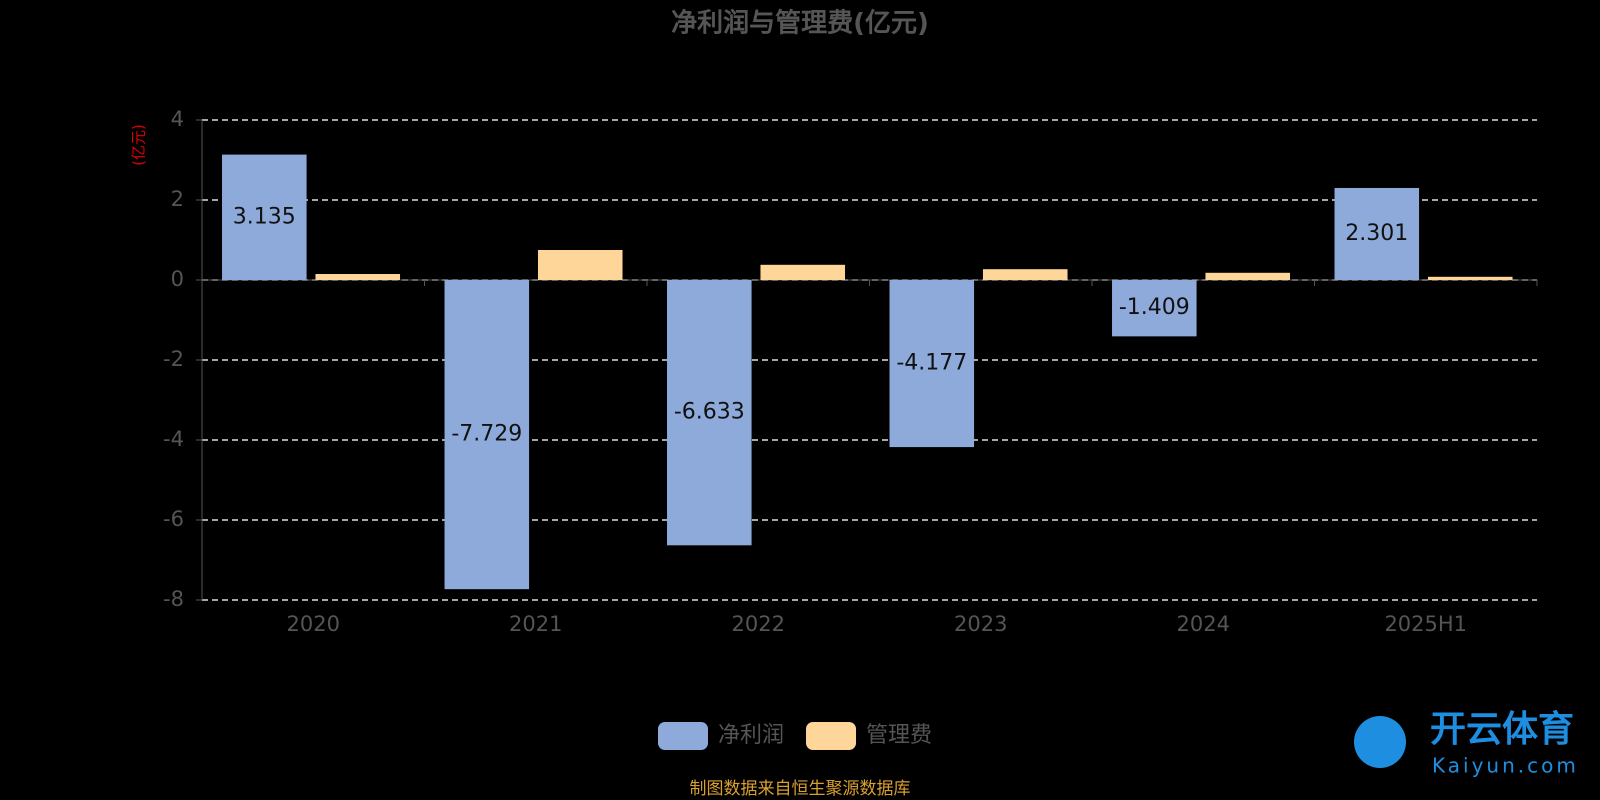 The height and width of the screenshot is (800, 1600). What do you see at coordinates (800, 789) in the screenshot?
I see `source-note: 制图数据来自恒生聚源数据库` at bounding box center [800, 789].